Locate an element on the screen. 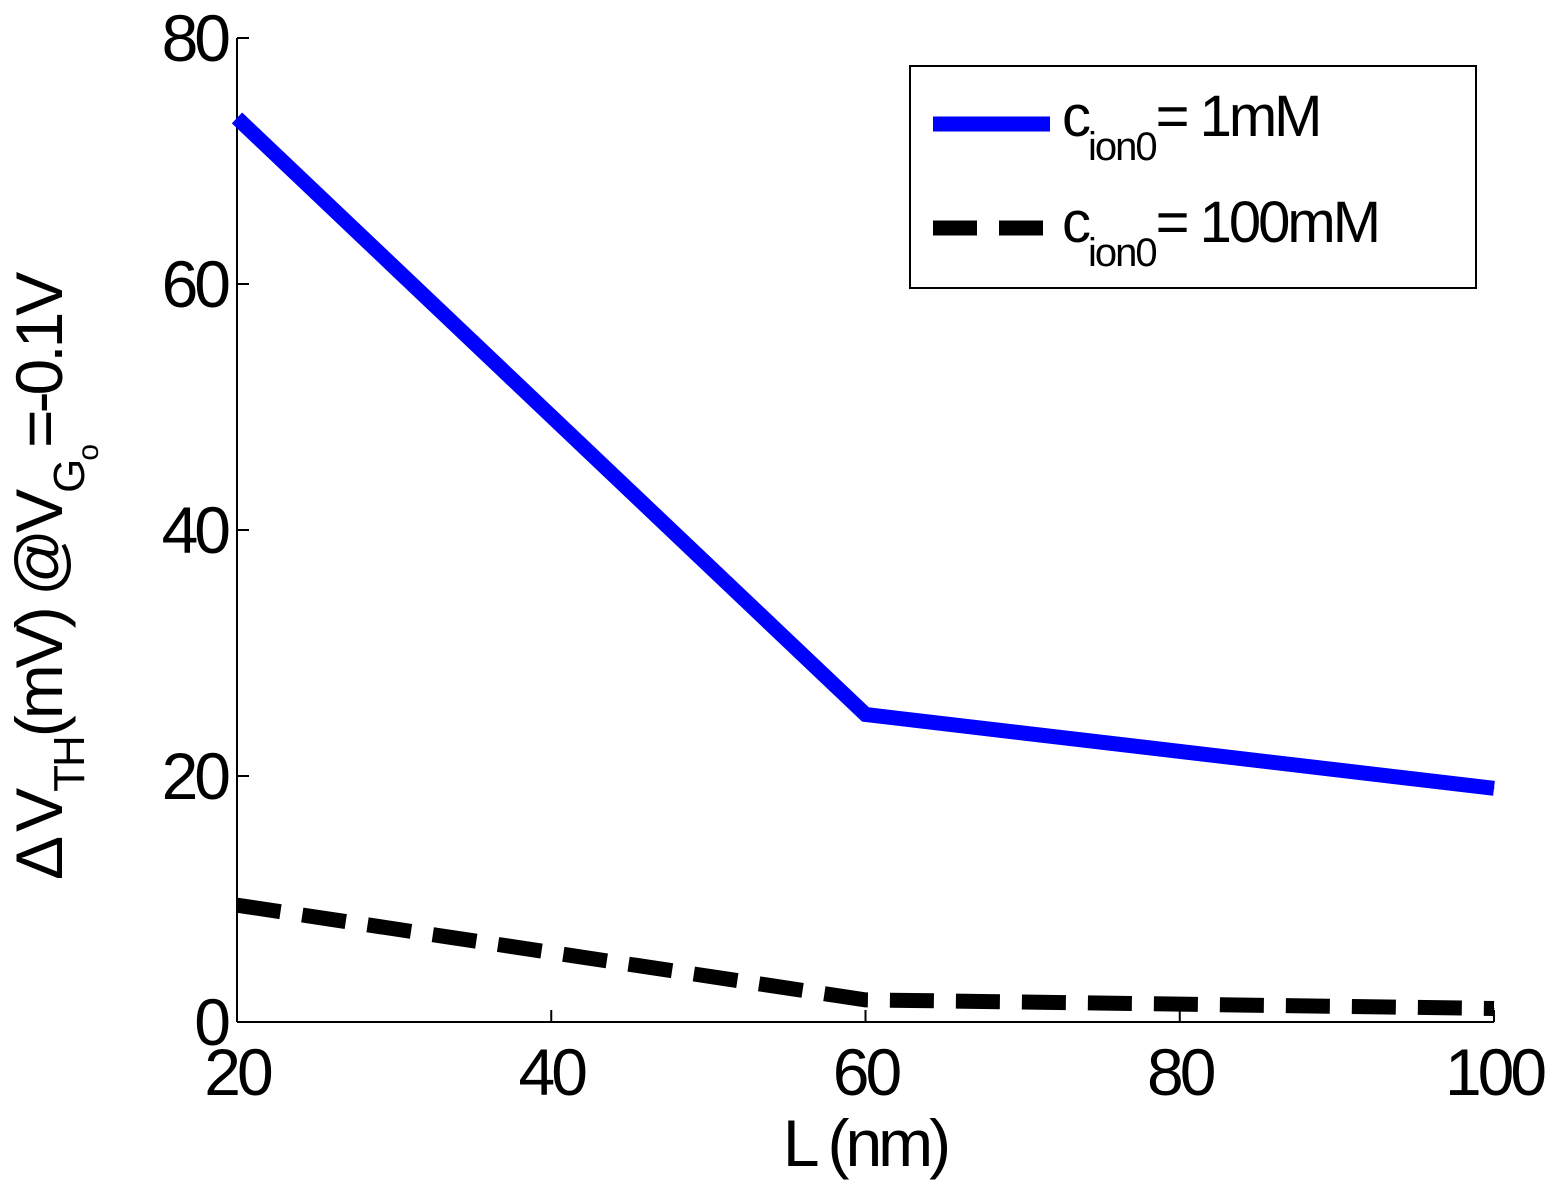 This screenshot has width=1568, height=1184. x-ticks: 20 40 60 80 100 is located at coordinates (876, 1059).